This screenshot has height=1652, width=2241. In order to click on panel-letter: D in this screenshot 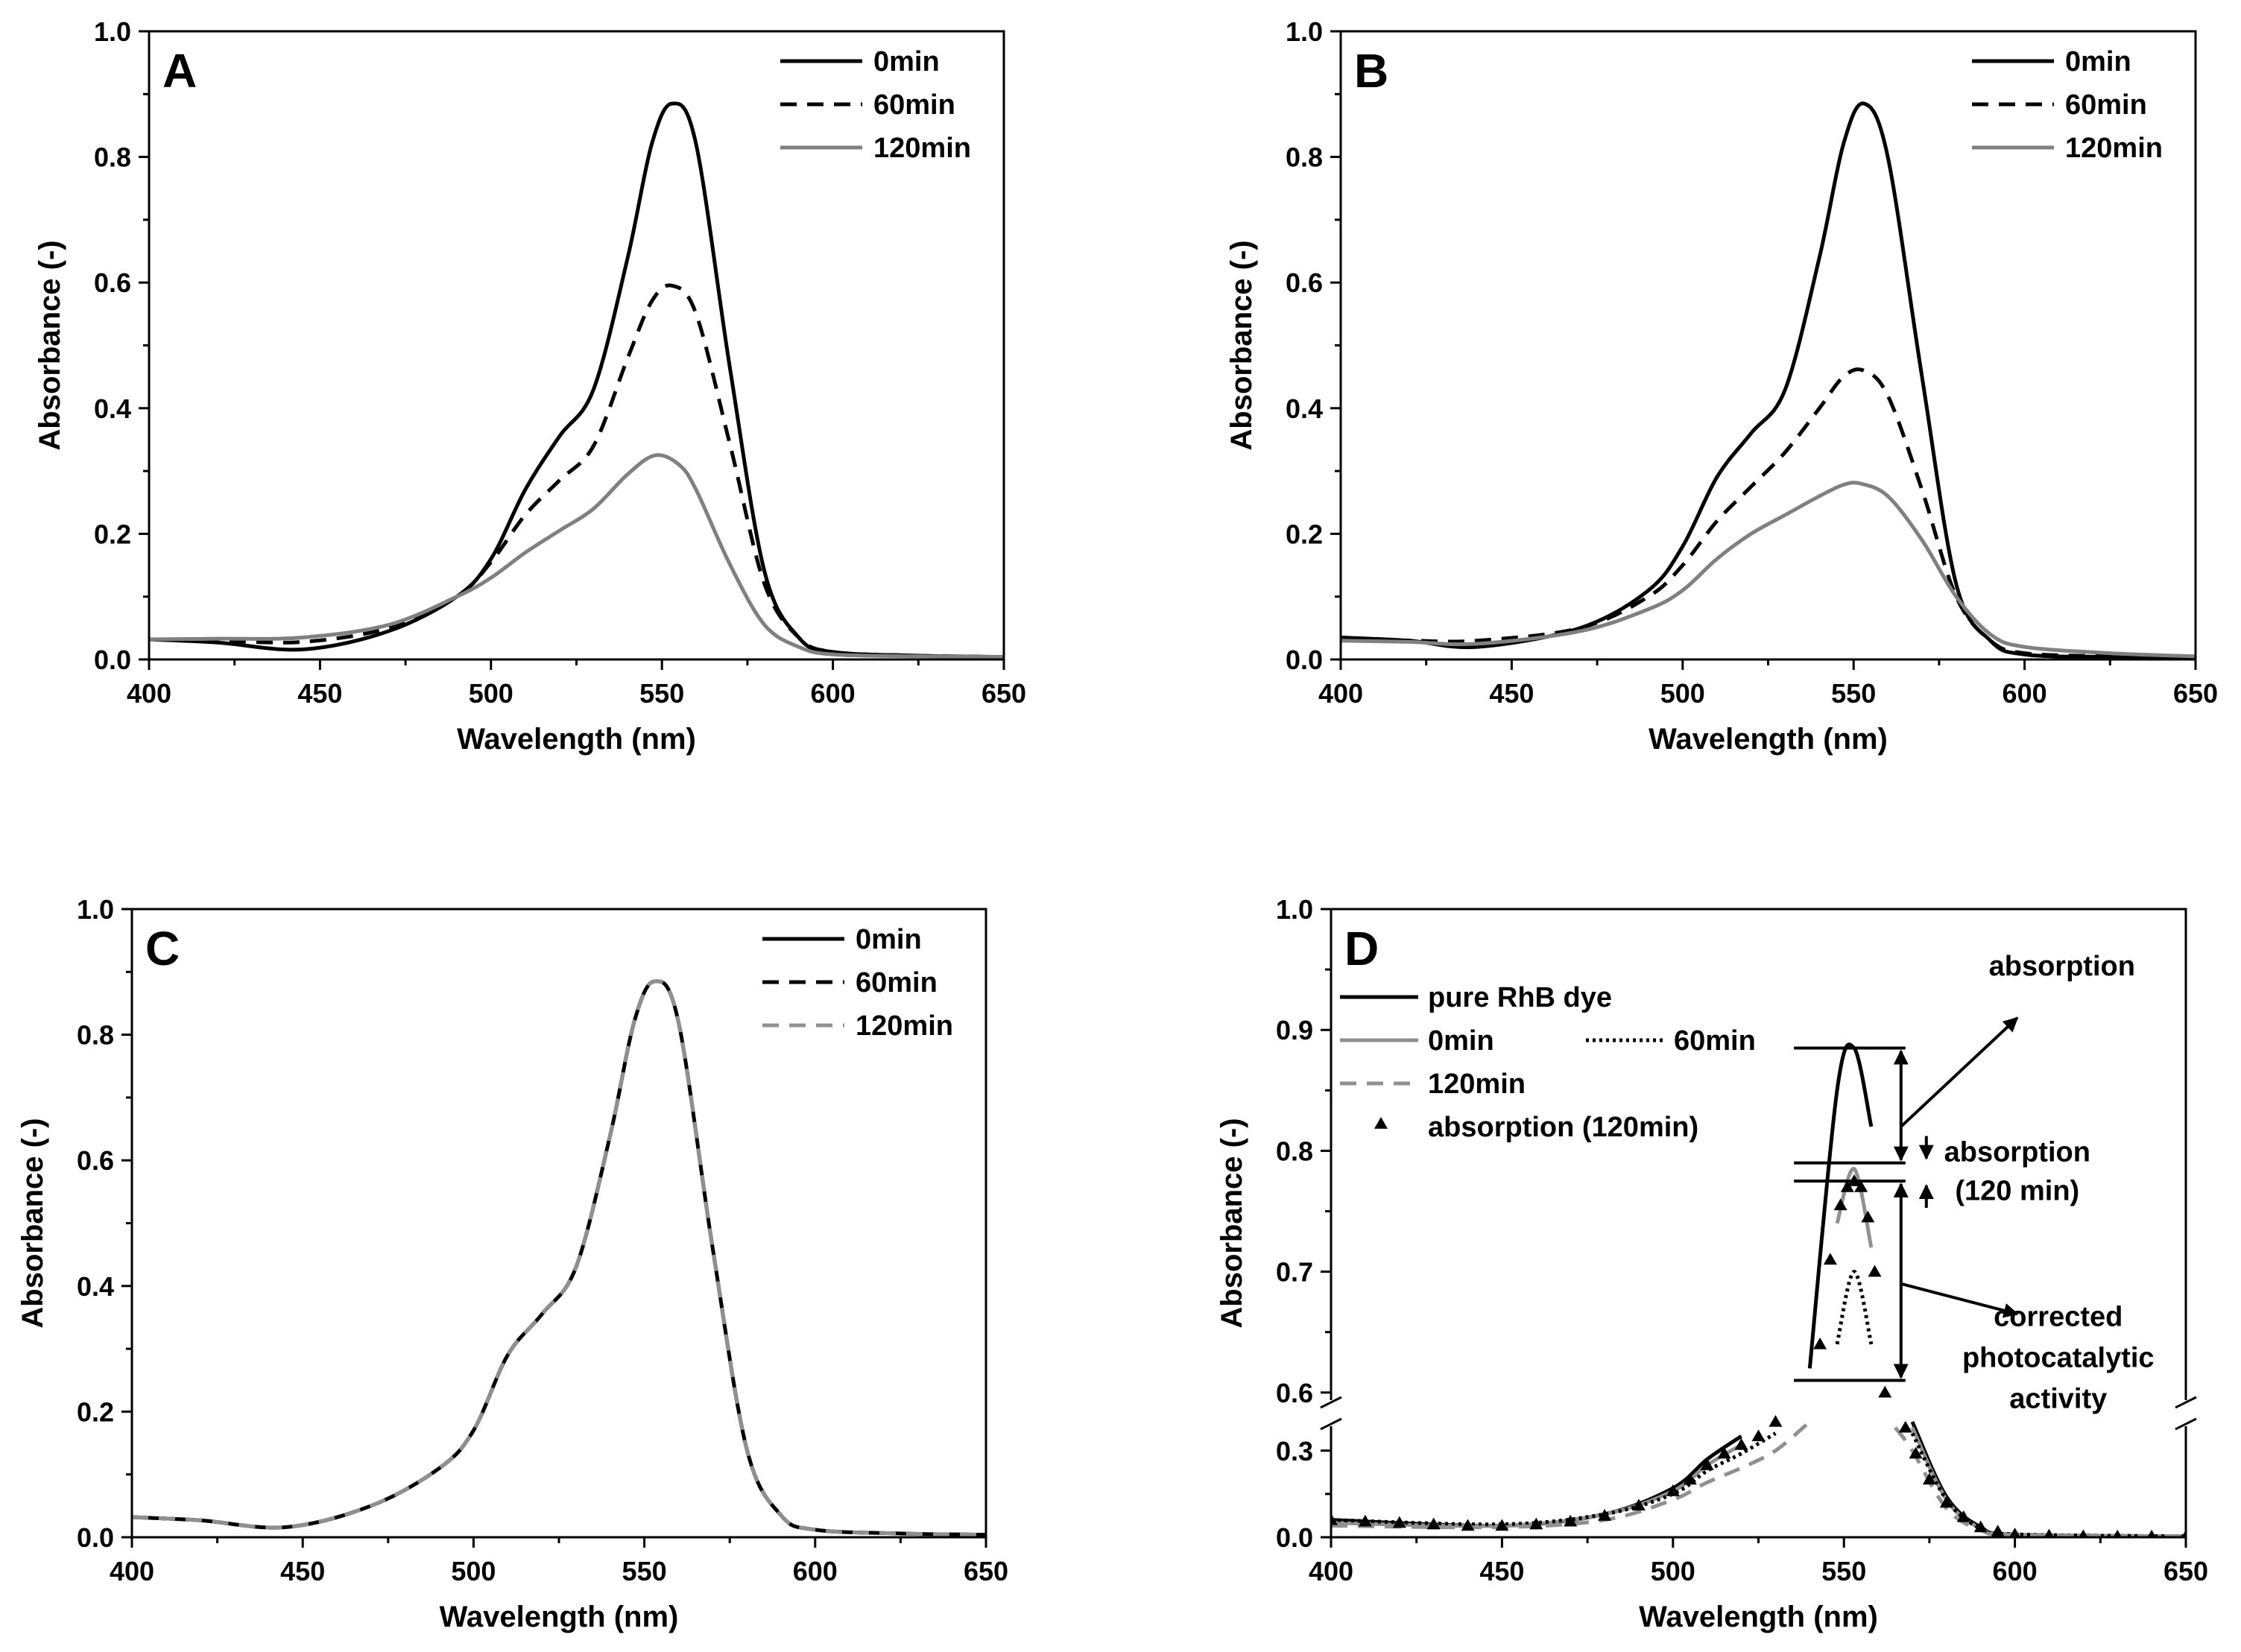, I will do `click(1361, 949)`.